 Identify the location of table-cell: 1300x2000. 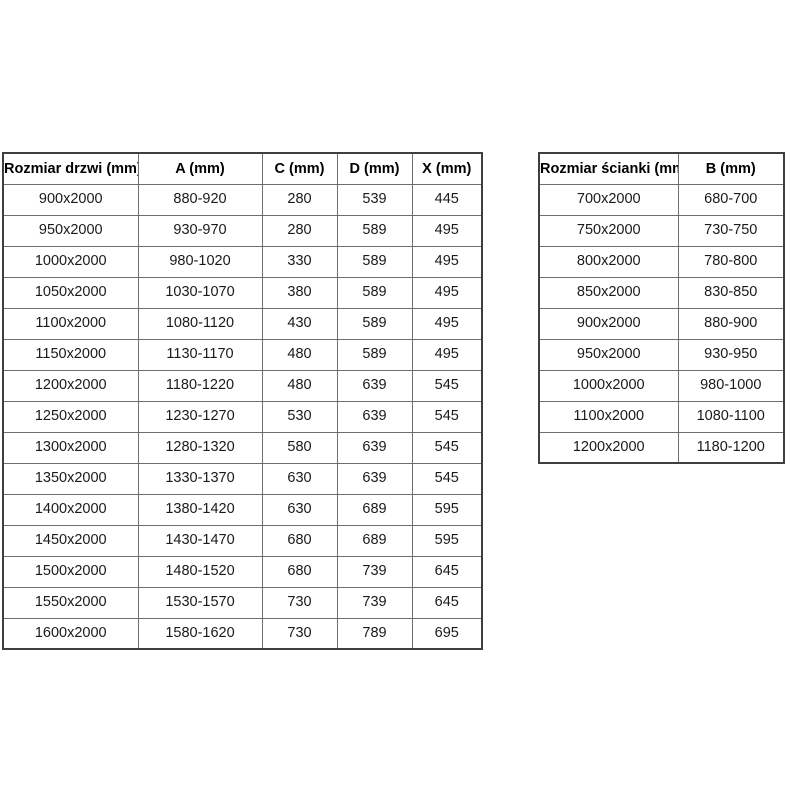
(70, 447).